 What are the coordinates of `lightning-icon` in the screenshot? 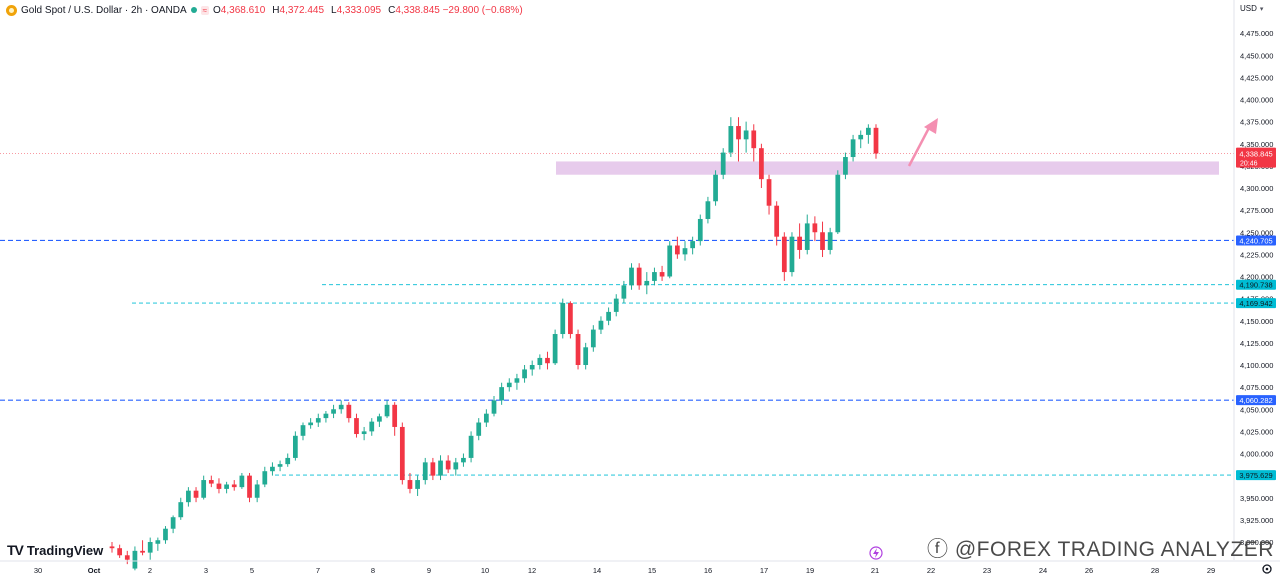 It's located at (876, 553).